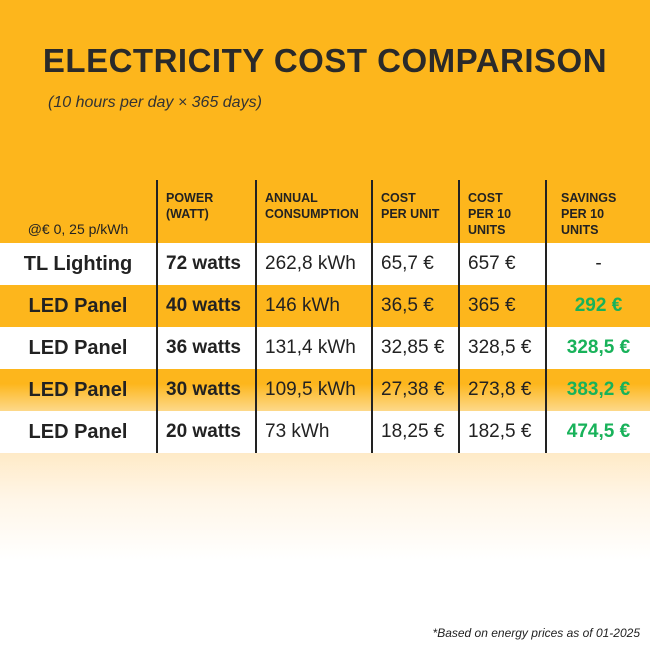  I want to click on cell-consumption: 109,5 kWh, so click(313, 390).